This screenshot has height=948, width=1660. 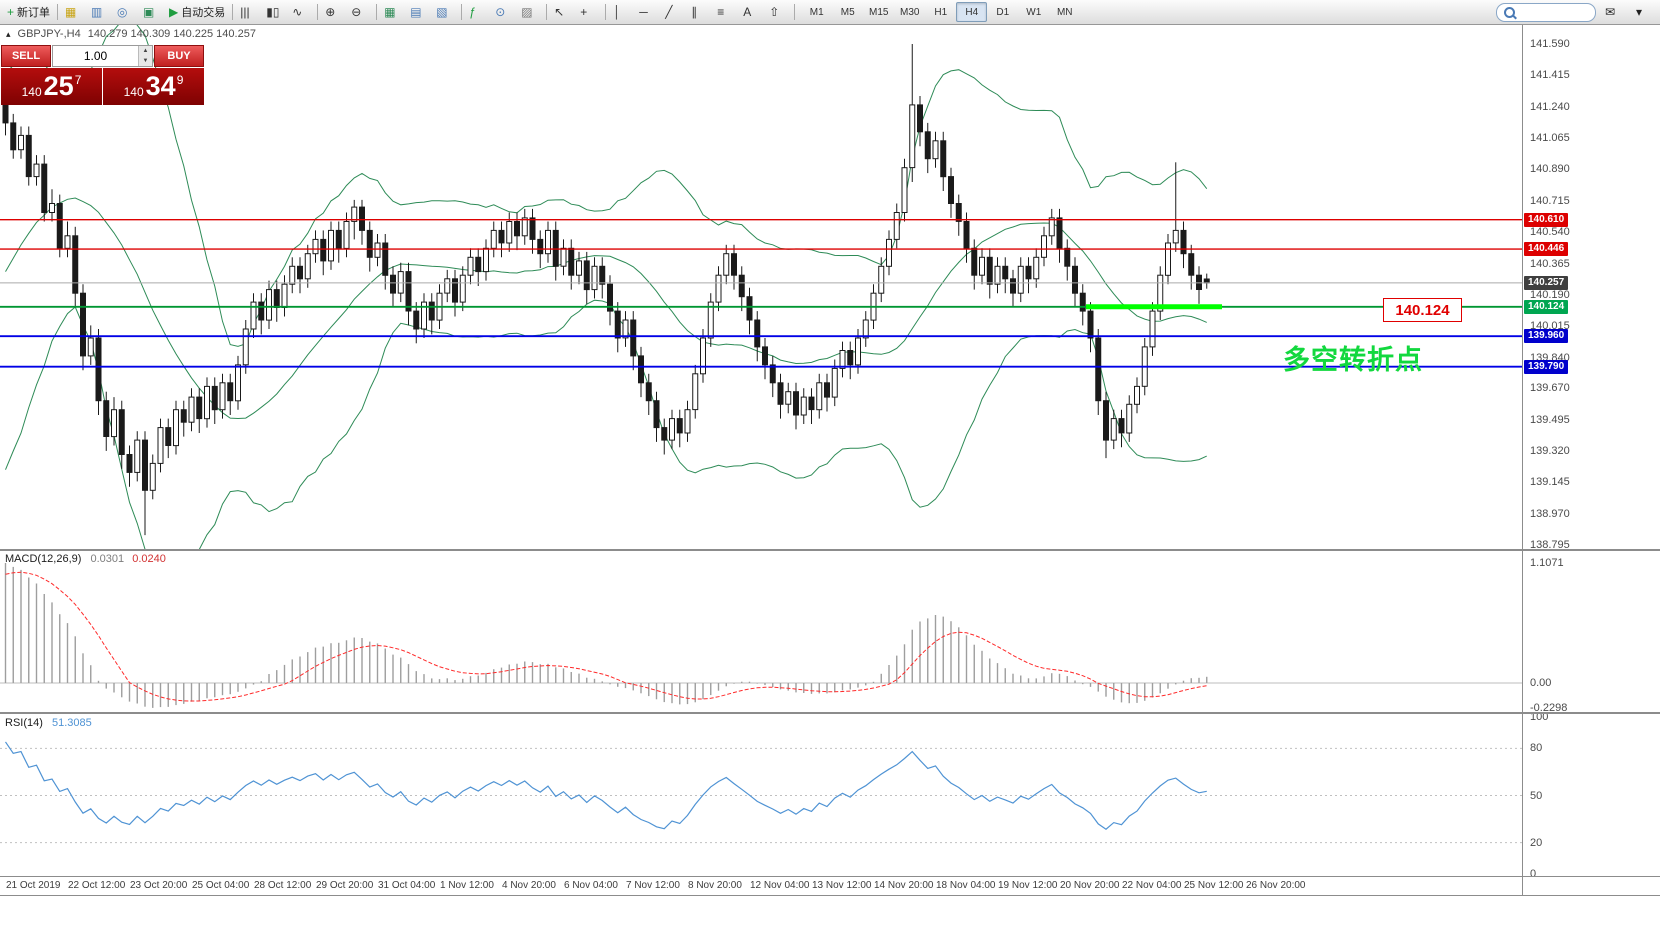 I want to click on terminal-icon: ▣, so click(x=149, y=12).